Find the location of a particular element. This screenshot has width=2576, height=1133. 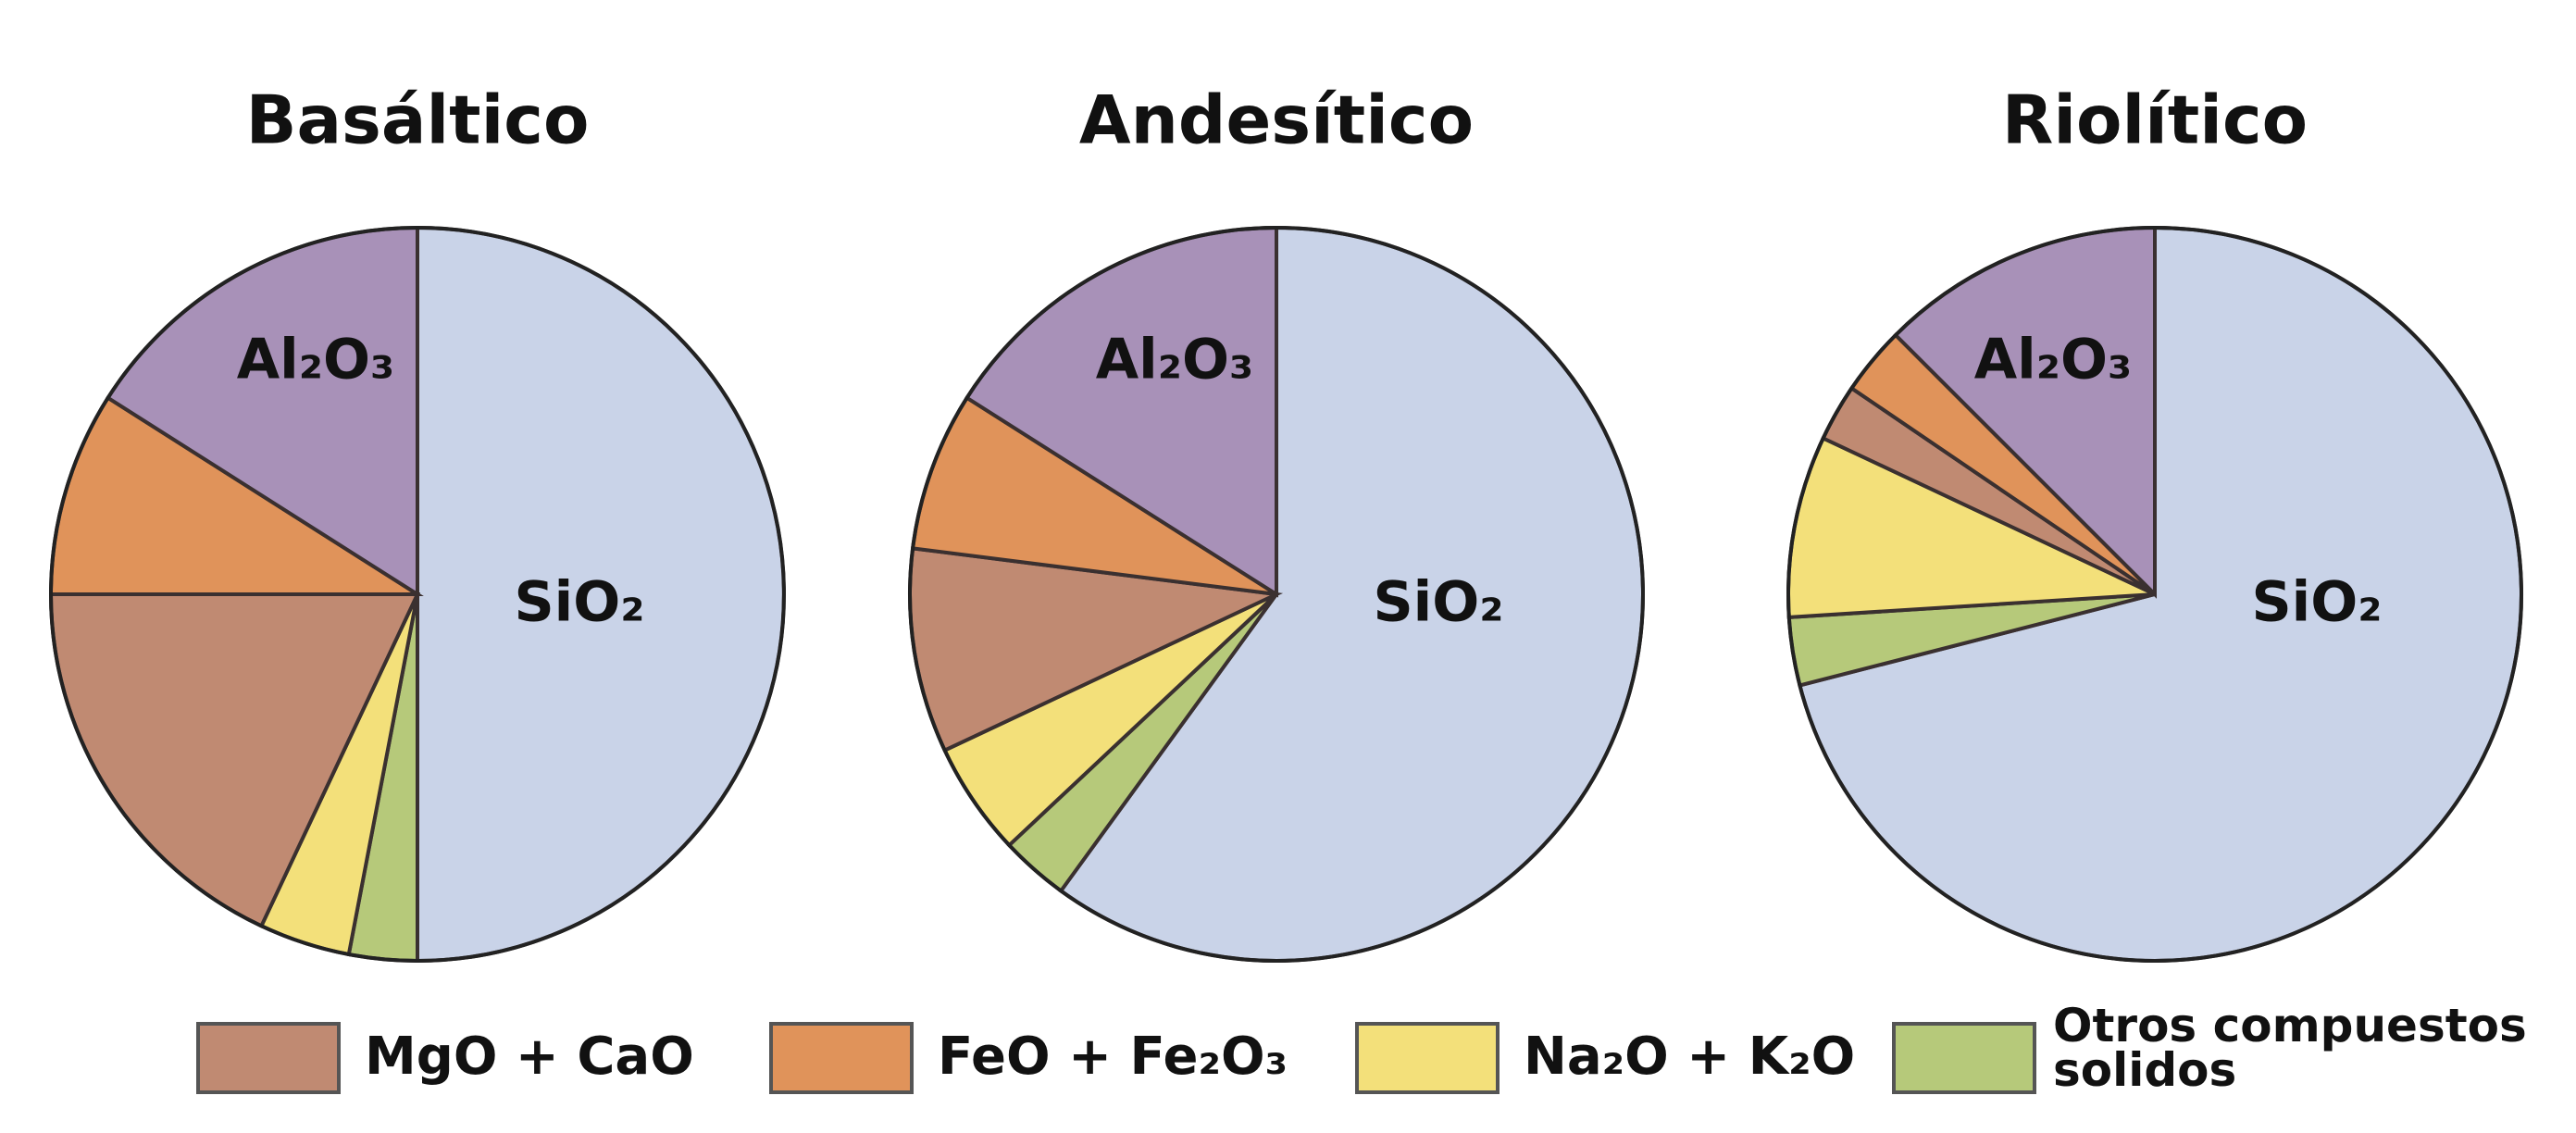

legend-label: Na₂O + K₂O is located at coordinates (1689, 1057).